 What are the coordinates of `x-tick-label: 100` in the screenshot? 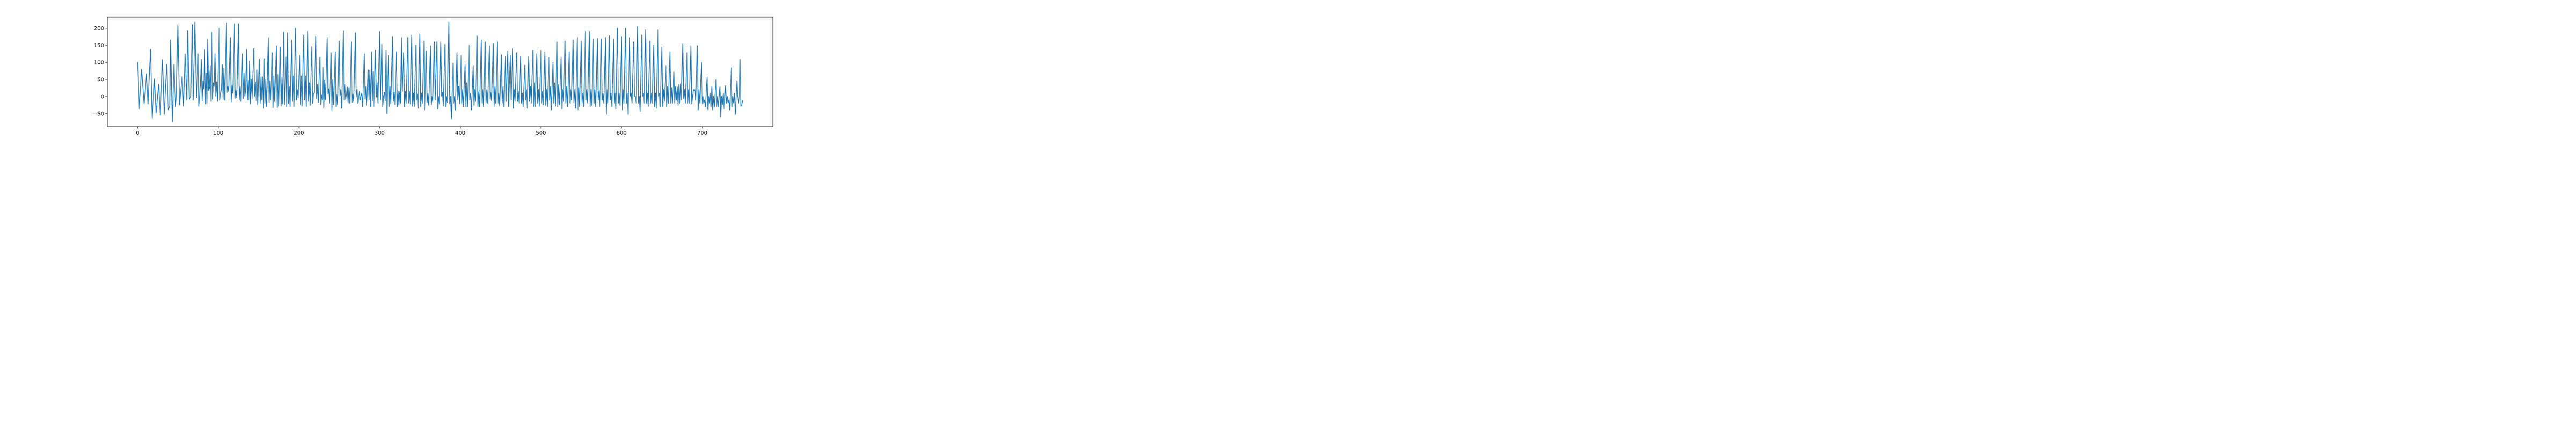 It's located at (218, 133).